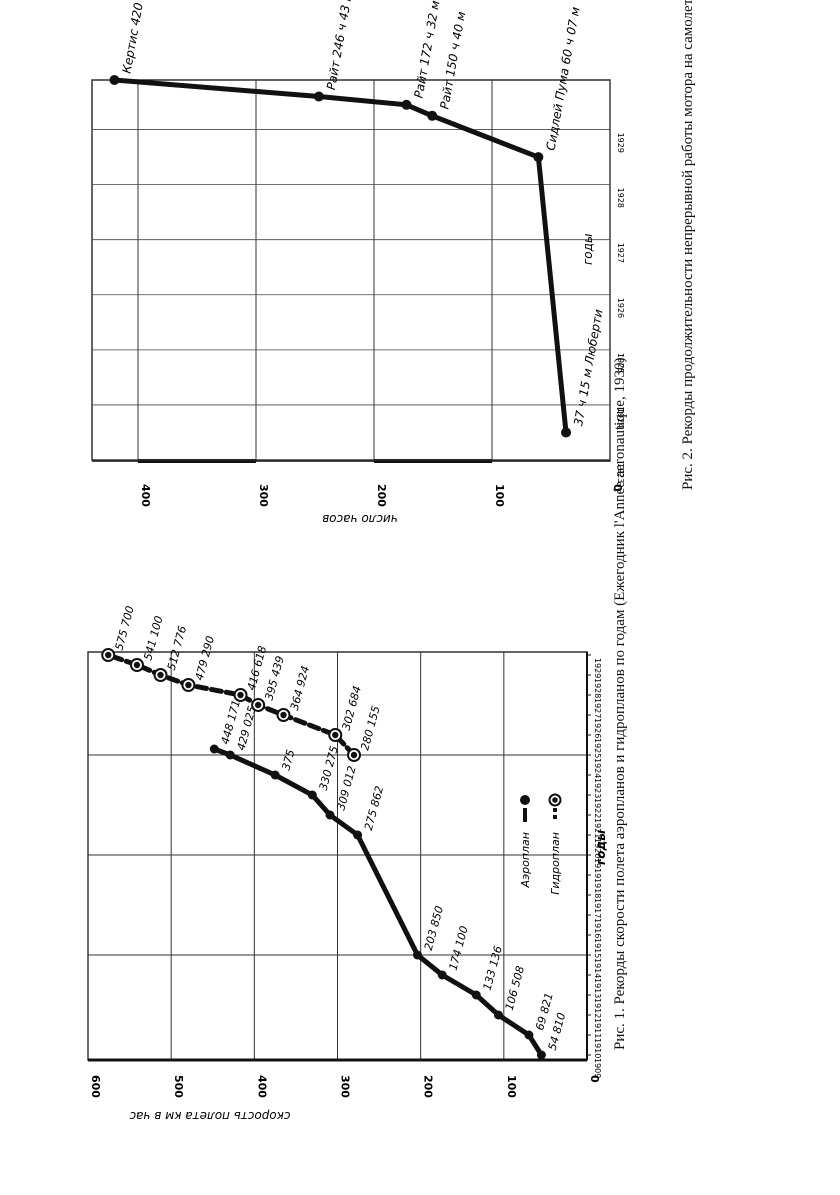  I want to click on series-line, so click(377, 902).